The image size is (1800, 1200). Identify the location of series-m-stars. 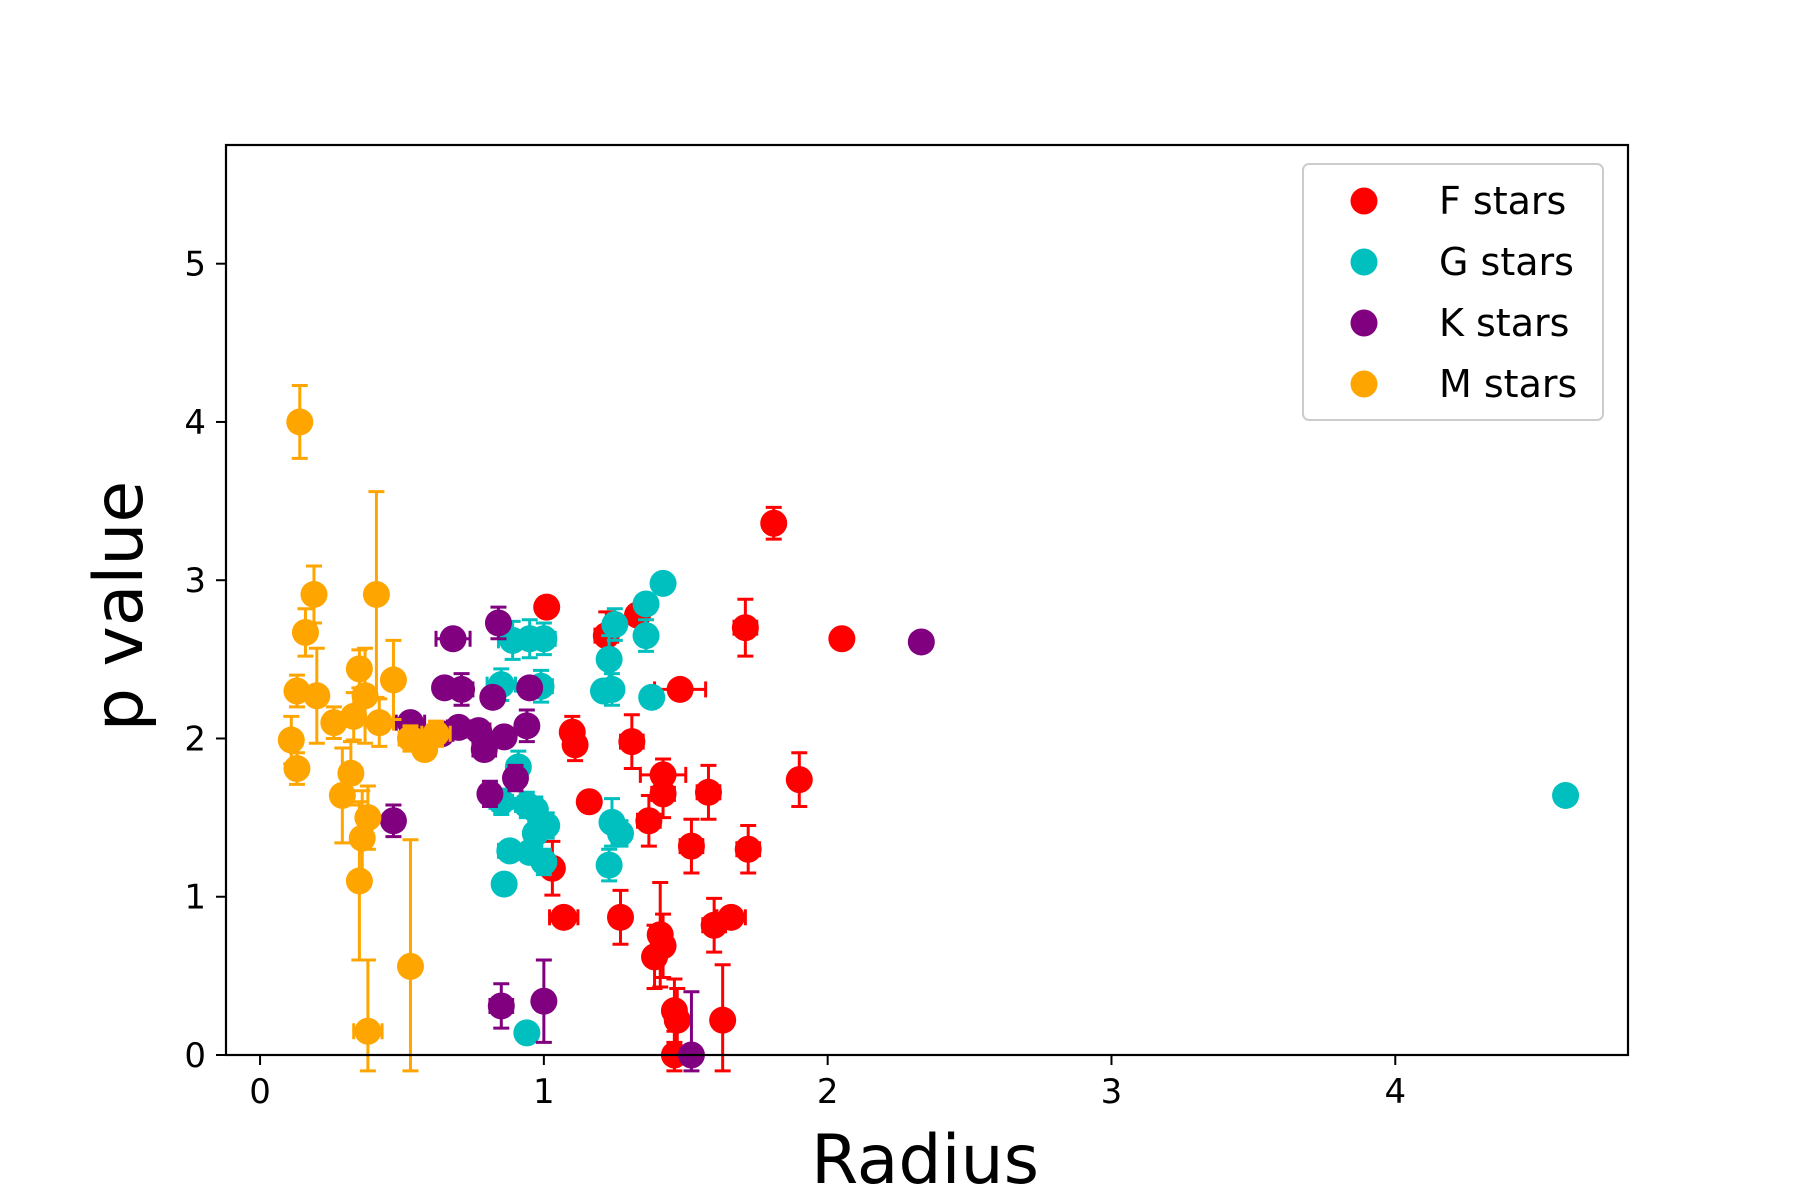
(364, 728).